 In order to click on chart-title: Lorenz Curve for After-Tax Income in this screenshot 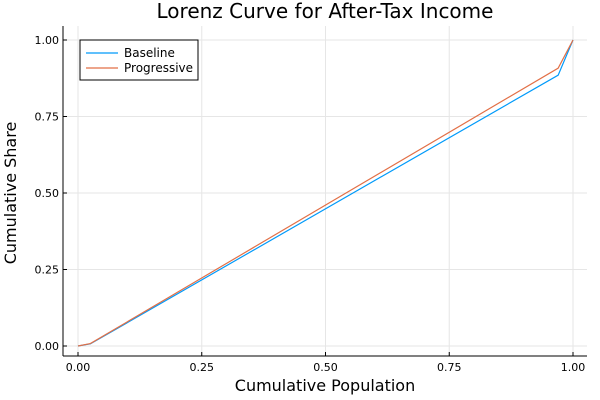, I will do `click(325, 11)`.